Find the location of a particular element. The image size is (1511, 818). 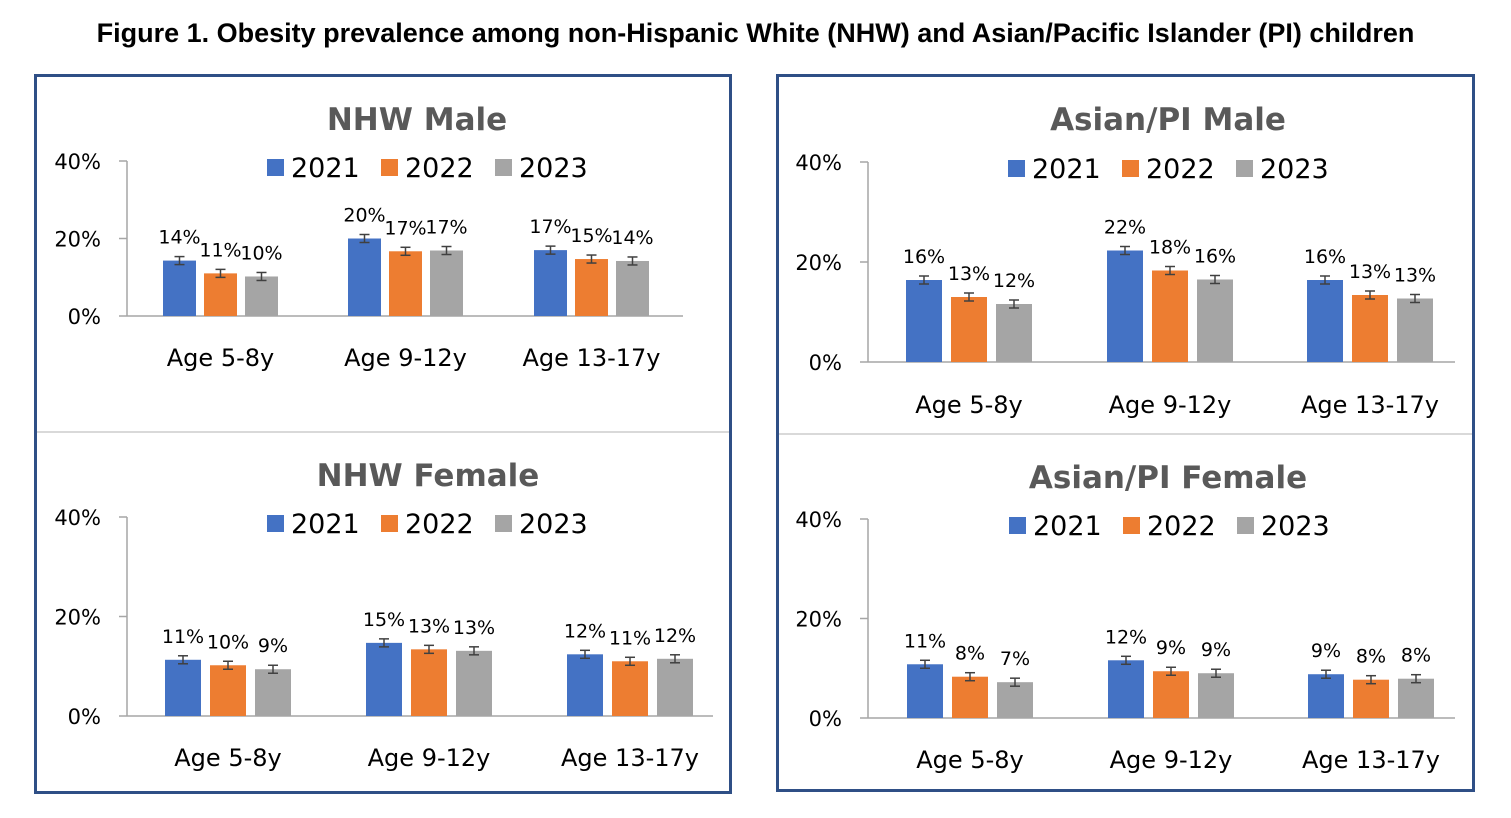

data-label: 18% is located at coordinates (1170, 248).